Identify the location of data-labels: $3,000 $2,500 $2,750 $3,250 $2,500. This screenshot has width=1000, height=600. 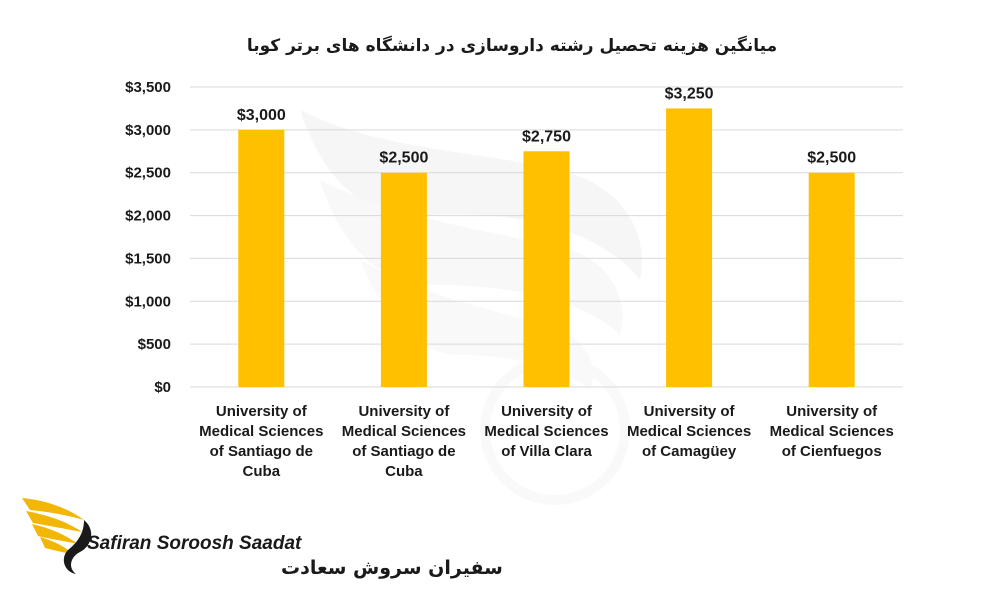
(546, 125).